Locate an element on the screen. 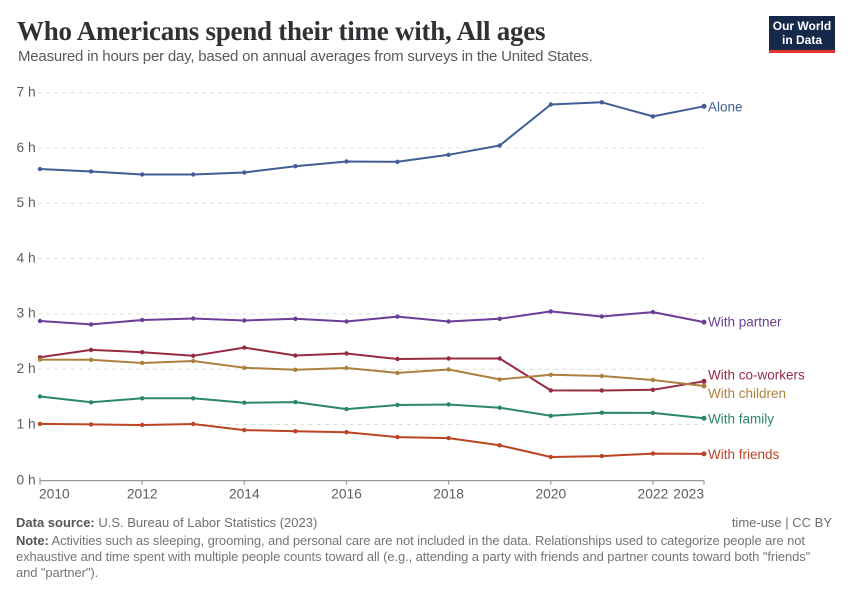 The height and width of the screenshot is (600, 850). svg-text: With co-workers is located at coordinates (756, 375).